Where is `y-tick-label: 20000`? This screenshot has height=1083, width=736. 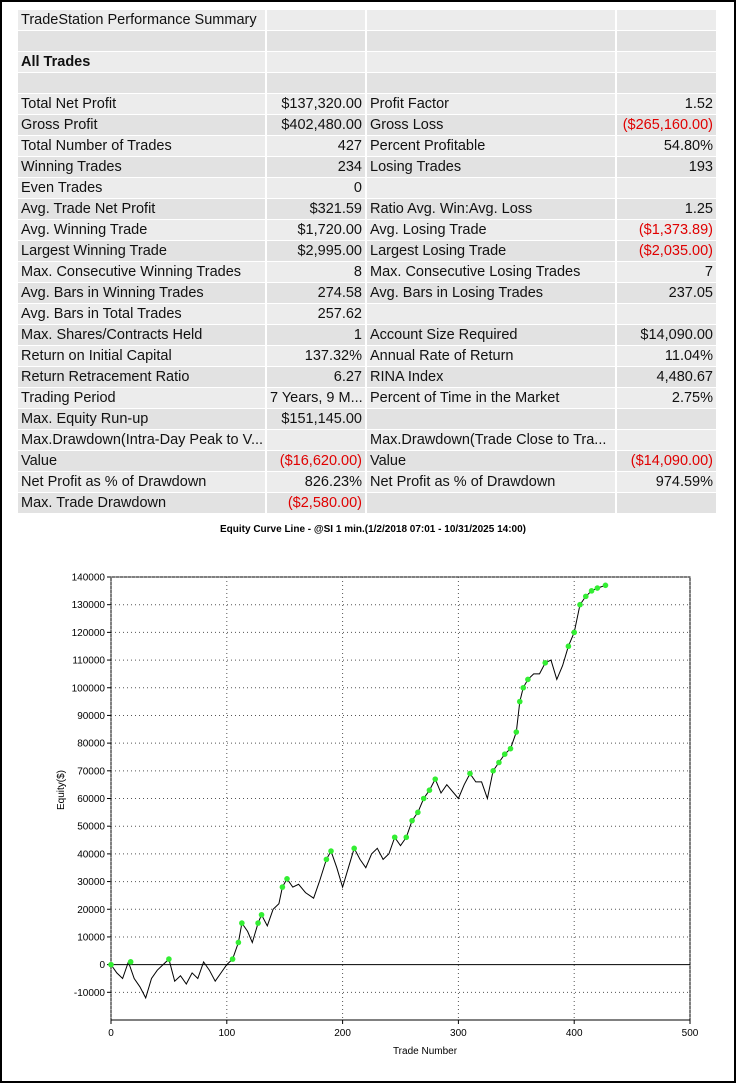
y-tick-label: 20000 is located at coordinates (91, 910).